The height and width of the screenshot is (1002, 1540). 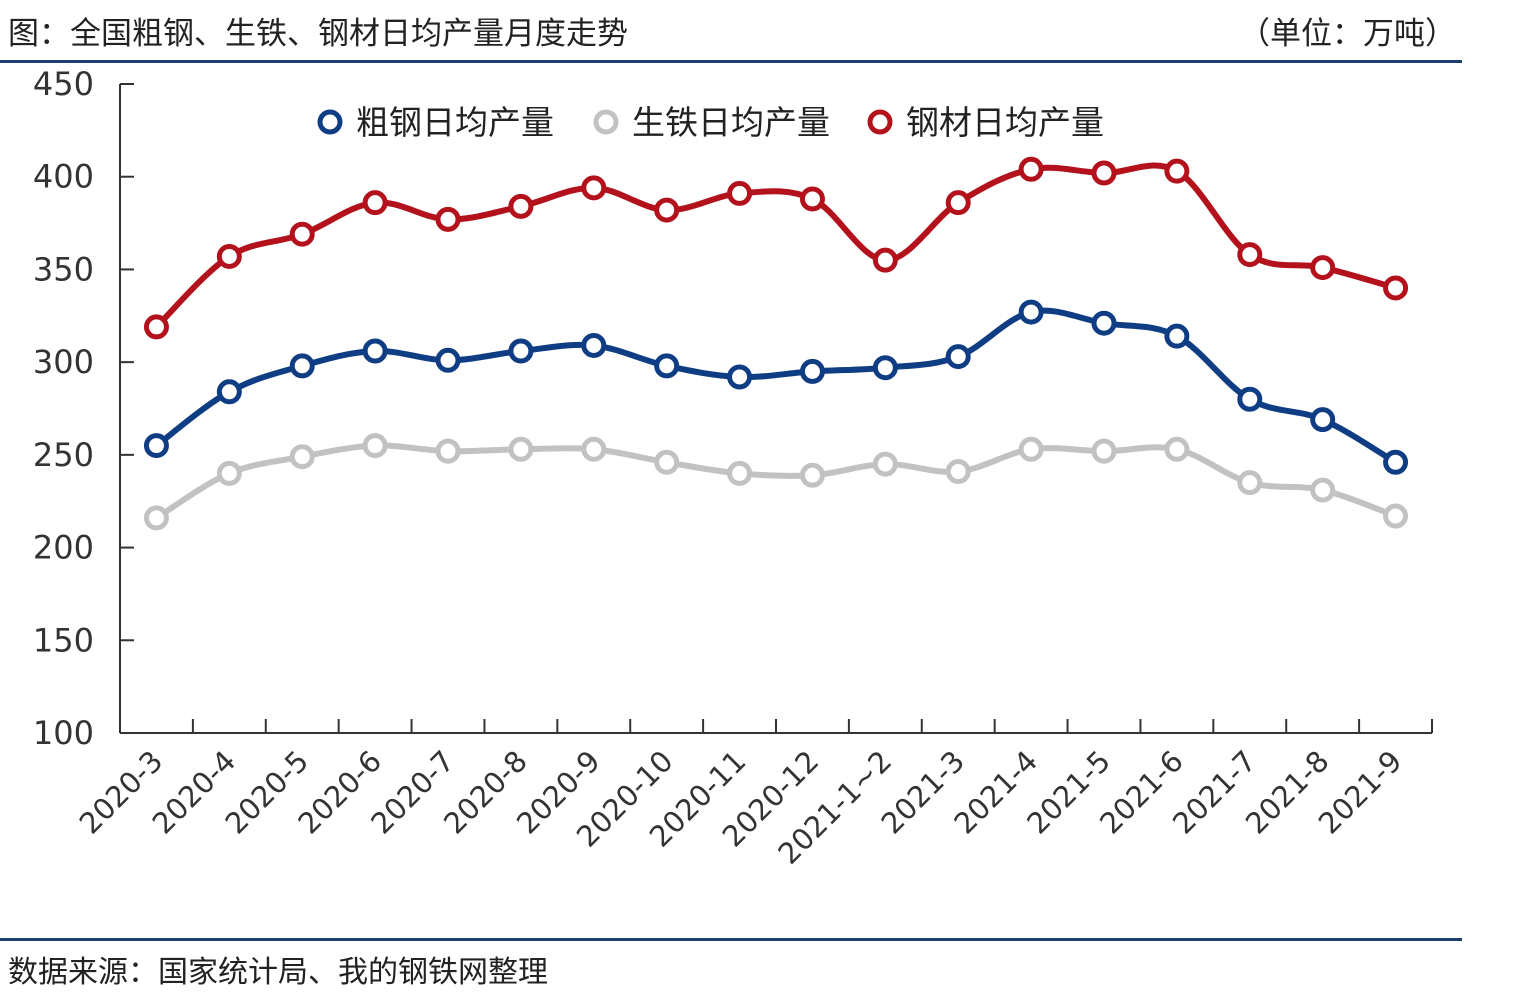 What do you see at coordinates (63, 269) in the screenshot?
I see `y-tick-label: 350` at bounding box center [63, 269].